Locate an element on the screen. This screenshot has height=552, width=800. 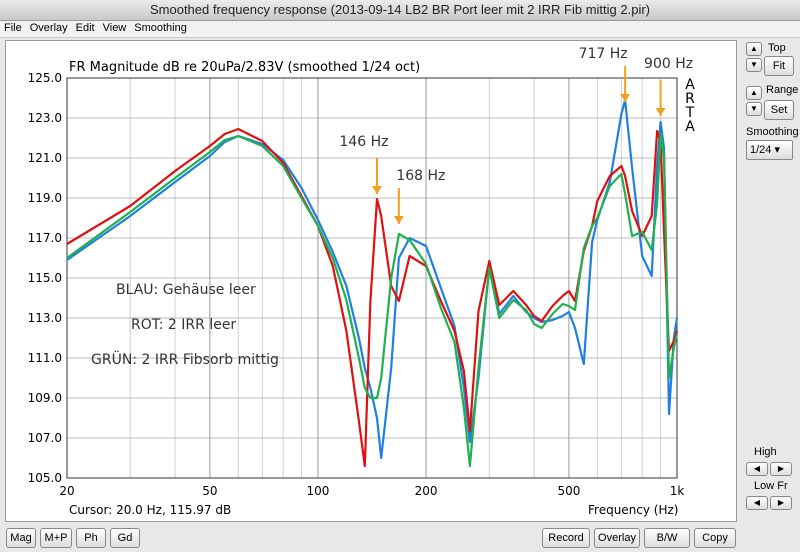
menu-item: File is located at coordinates (13, 28).